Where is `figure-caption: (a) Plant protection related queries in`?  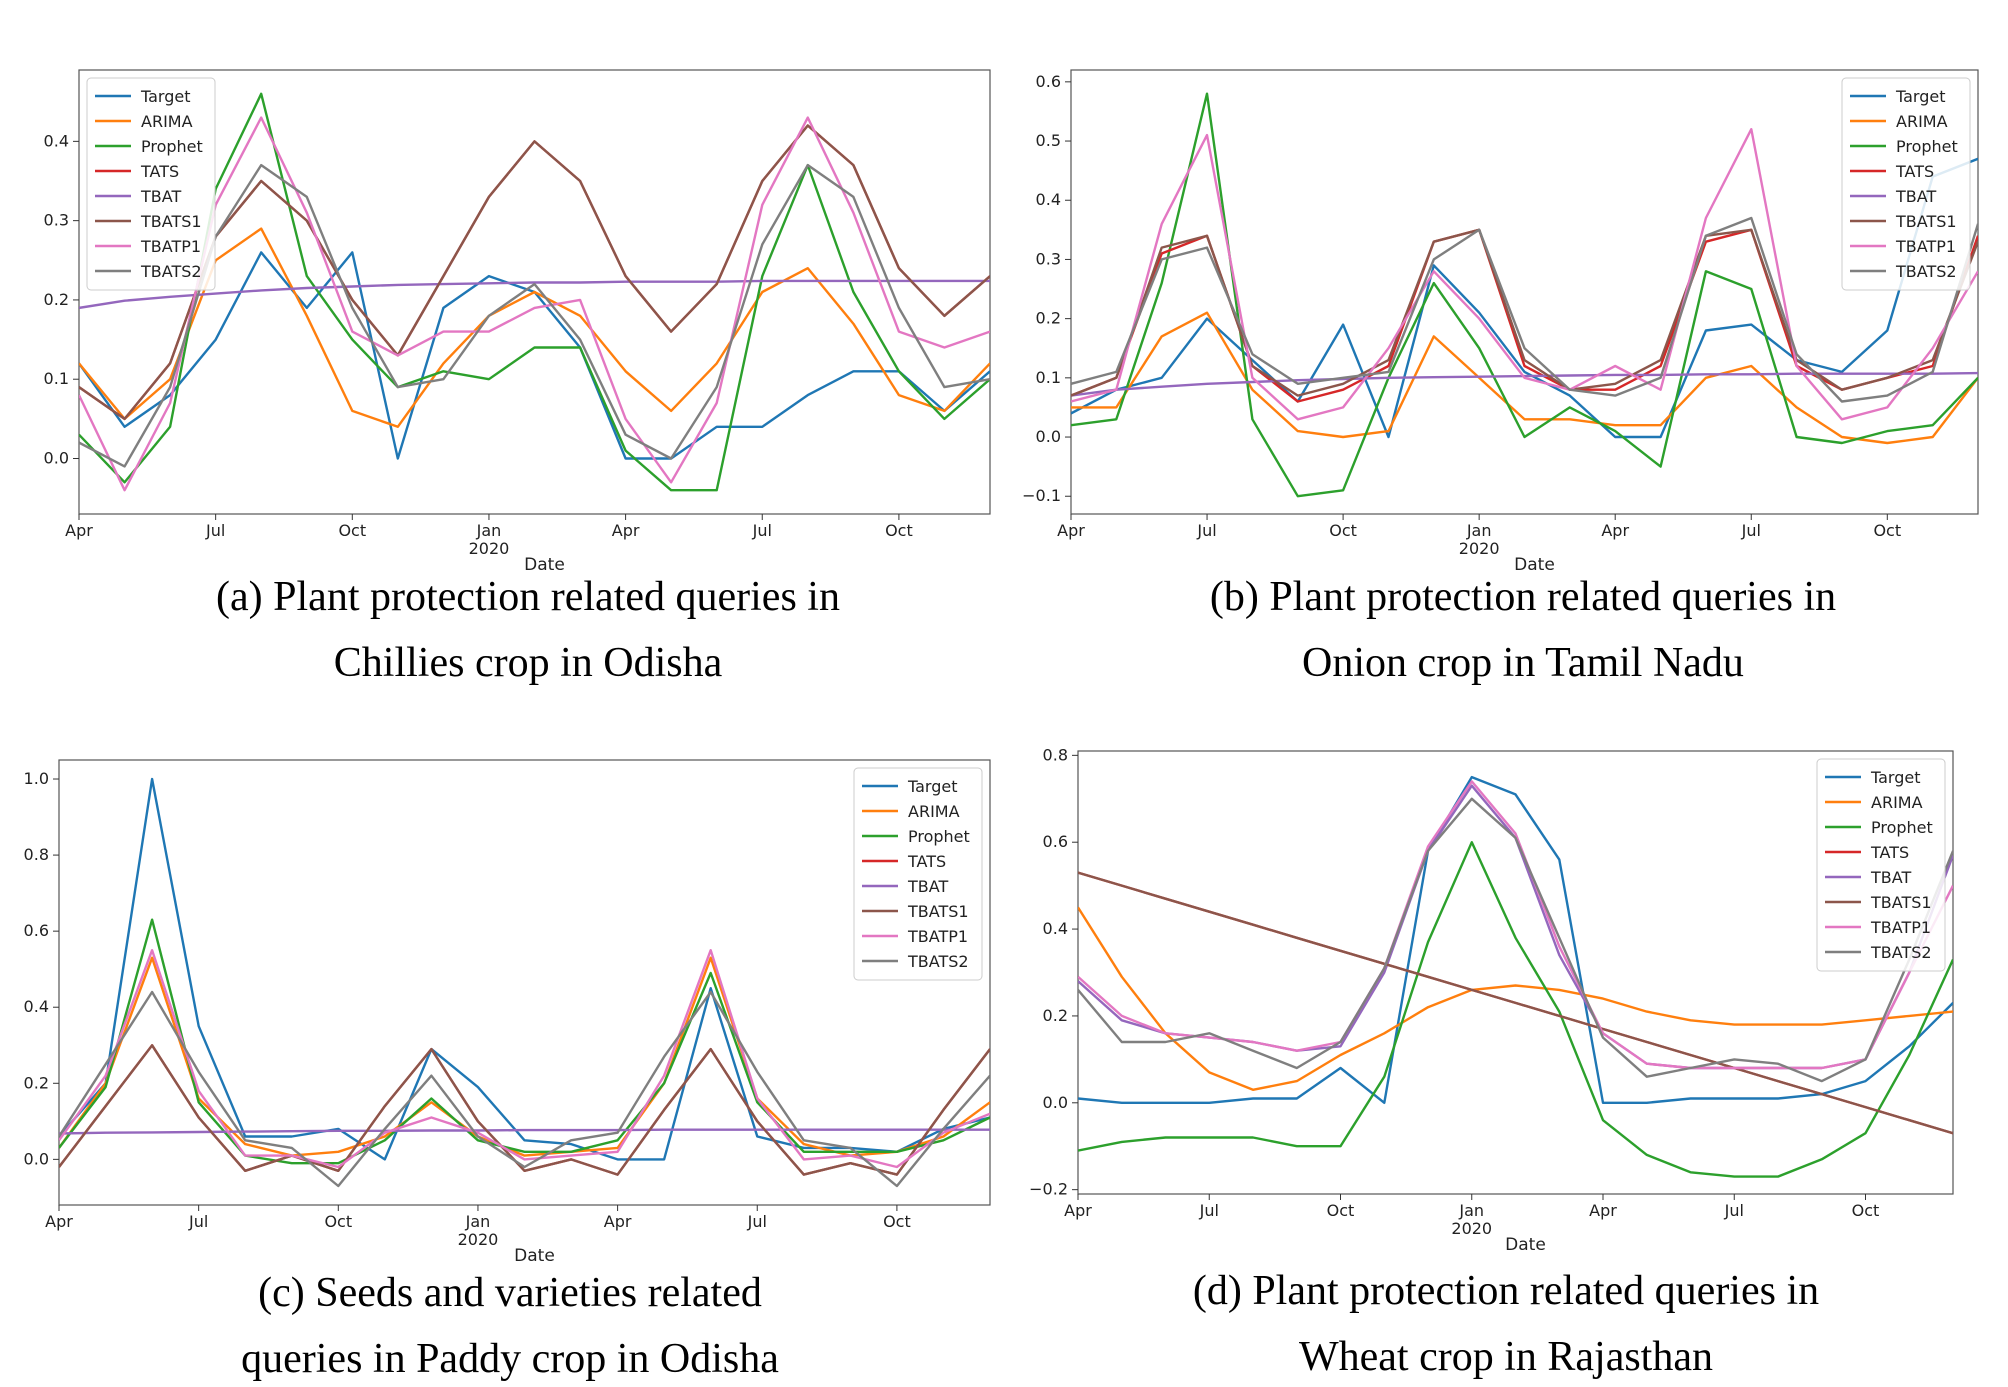 figure-caption: (a) Plant protection related queries in is located at coordinates (528, 597).